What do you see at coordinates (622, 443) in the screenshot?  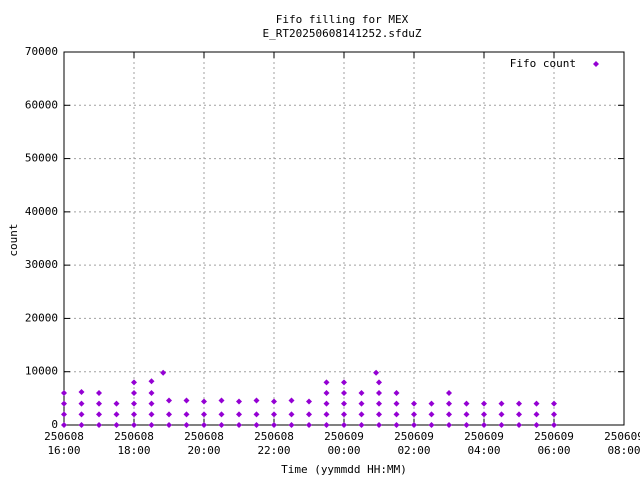 I see `x-tick-label: 250609 08:00` at bounding box center [622, 443].